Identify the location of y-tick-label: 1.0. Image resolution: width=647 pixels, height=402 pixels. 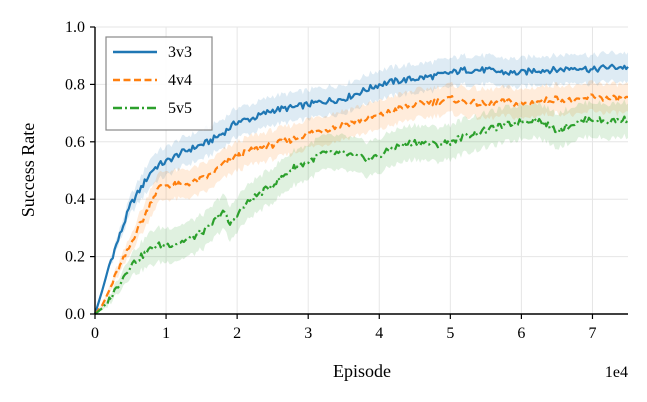
(75, 27).